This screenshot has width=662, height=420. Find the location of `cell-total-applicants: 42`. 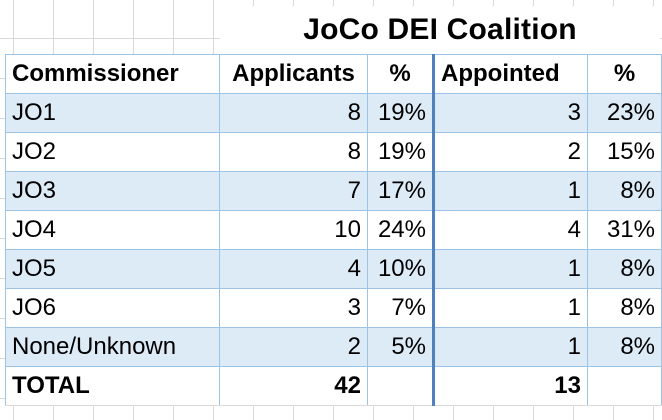

cell-total-applicants: 42 is located at coordinates (293, 386).